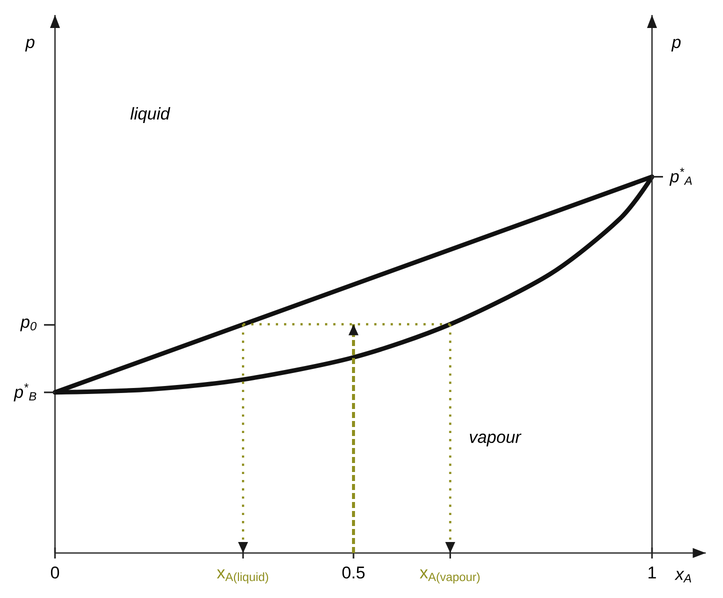 Image resolution: width=723 pixels, height=598 pixels. What do you see at coordinates (25, 392) in the screenshot?
I see `annotation: p$^{*}$B` at bounding box center [25, 392].